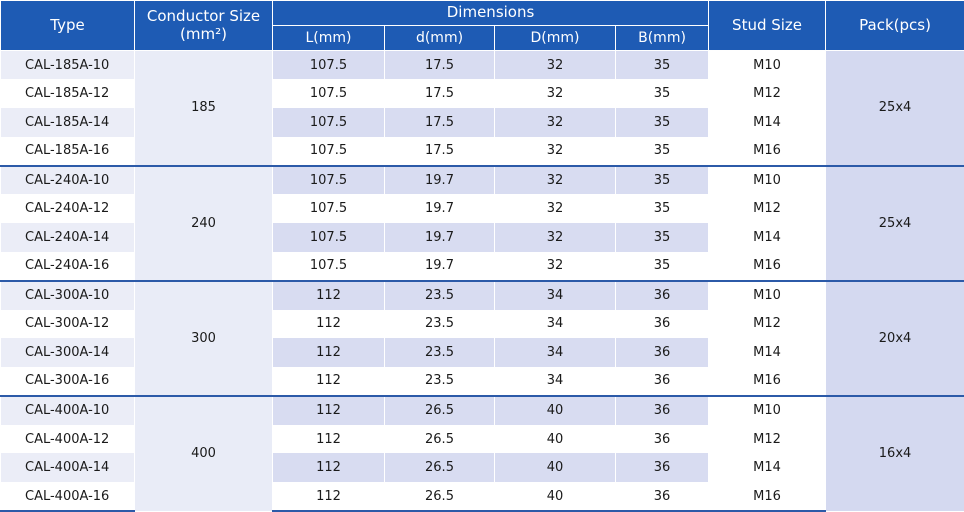 The height and width of the screenshot is (512, 964). What do you see at coordinates (67, 381) in the screenshot?
I see `type-cell: CAL-300A-16` at bounding box center [67, 381].